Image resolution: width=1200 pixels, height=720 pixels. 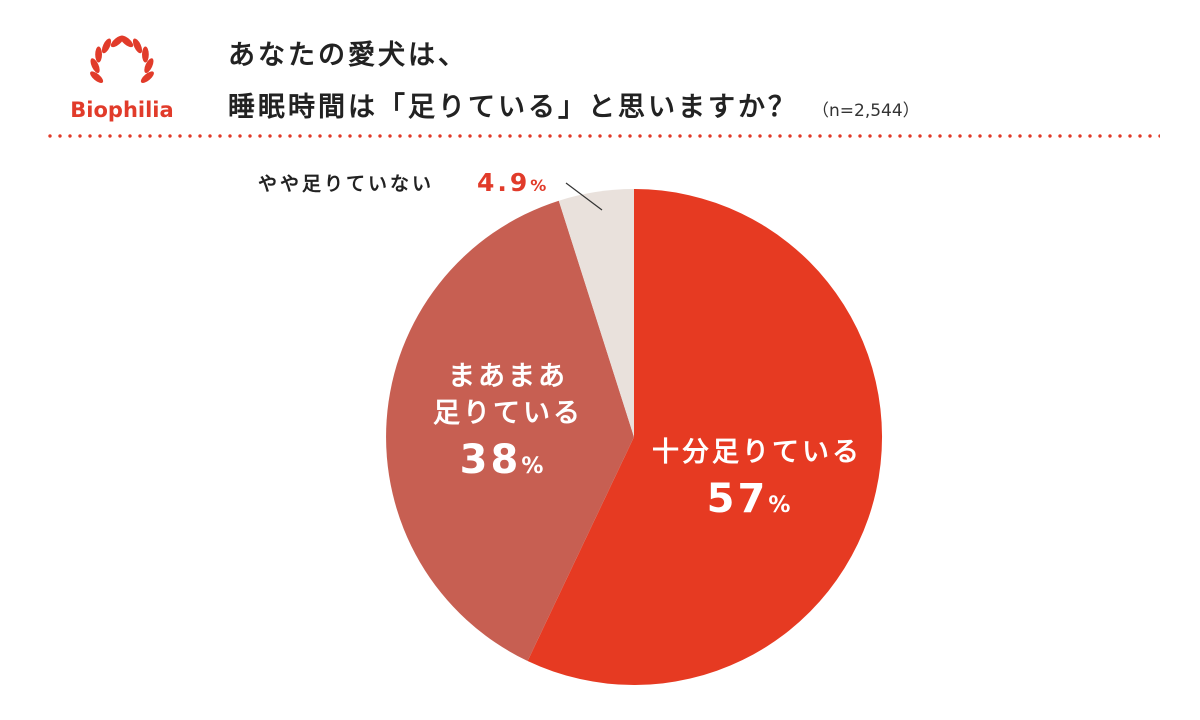 What do you see at coordinates (602, 136) in the screenshot?
I see `dotted-divider` at bounding box center [602, 136].